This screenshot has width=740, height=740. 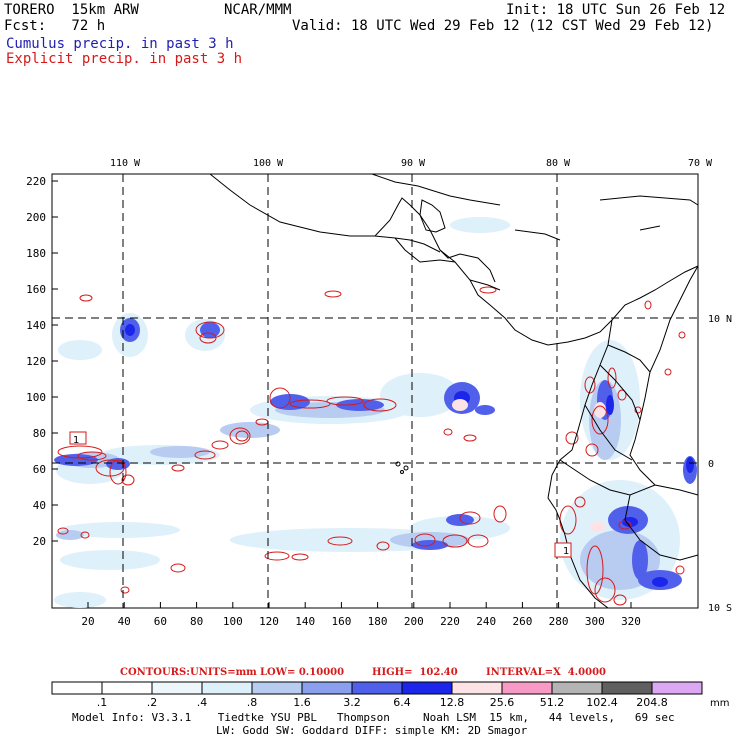 What do you see at coordinates (631, 621) in the screenshot?
I see `x-tick-label: 320` at bounding box center [631, 621].